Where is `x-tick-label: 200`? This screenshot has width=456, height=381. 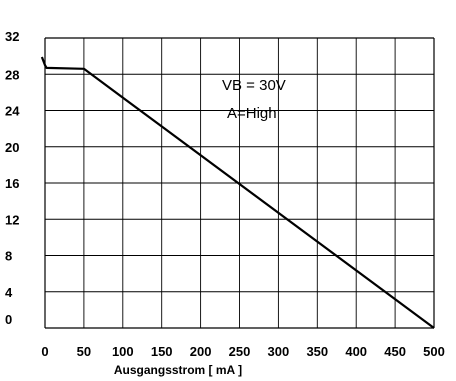
x-tick-label: 200 is located at coordinates (201, 351).